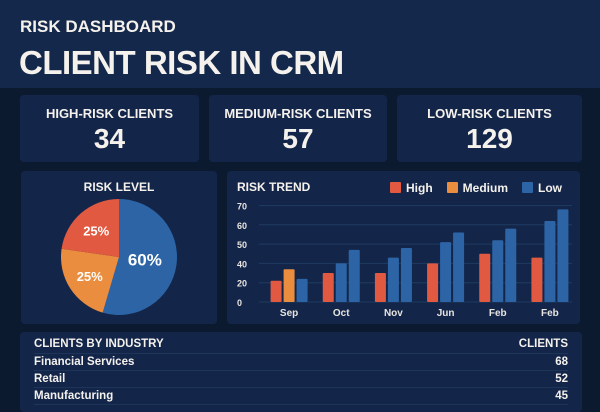 The width and height of the screenshot is (600, 412). What do you see at coordinates (489, 113) in the screenshot?
I see `kpi-label: LOW-RISK CLIENTS` at bounding box center [489, 113].